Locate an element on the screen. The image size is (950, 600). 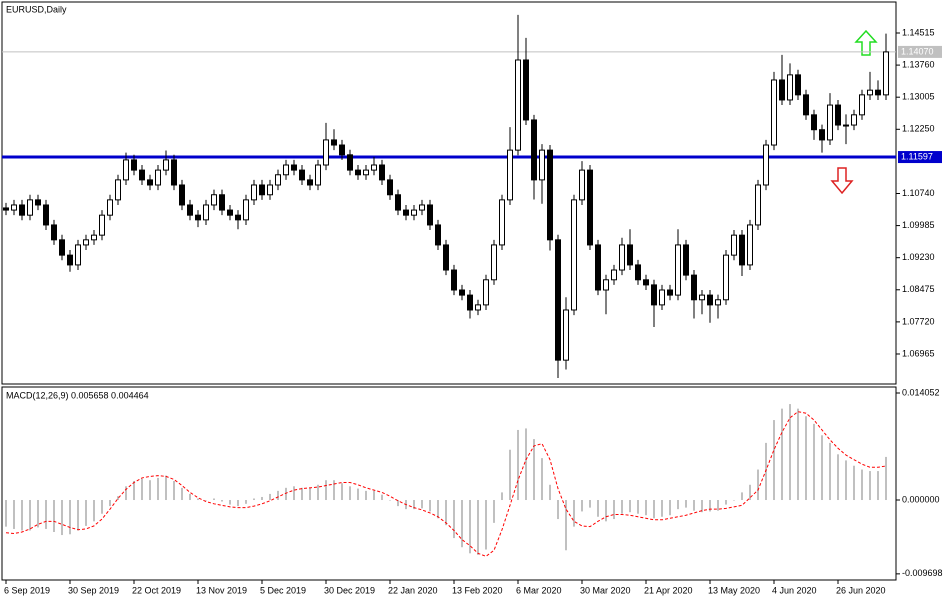
x-tick-label: 30 Dec 2019 is located at coordinates (349, 590).